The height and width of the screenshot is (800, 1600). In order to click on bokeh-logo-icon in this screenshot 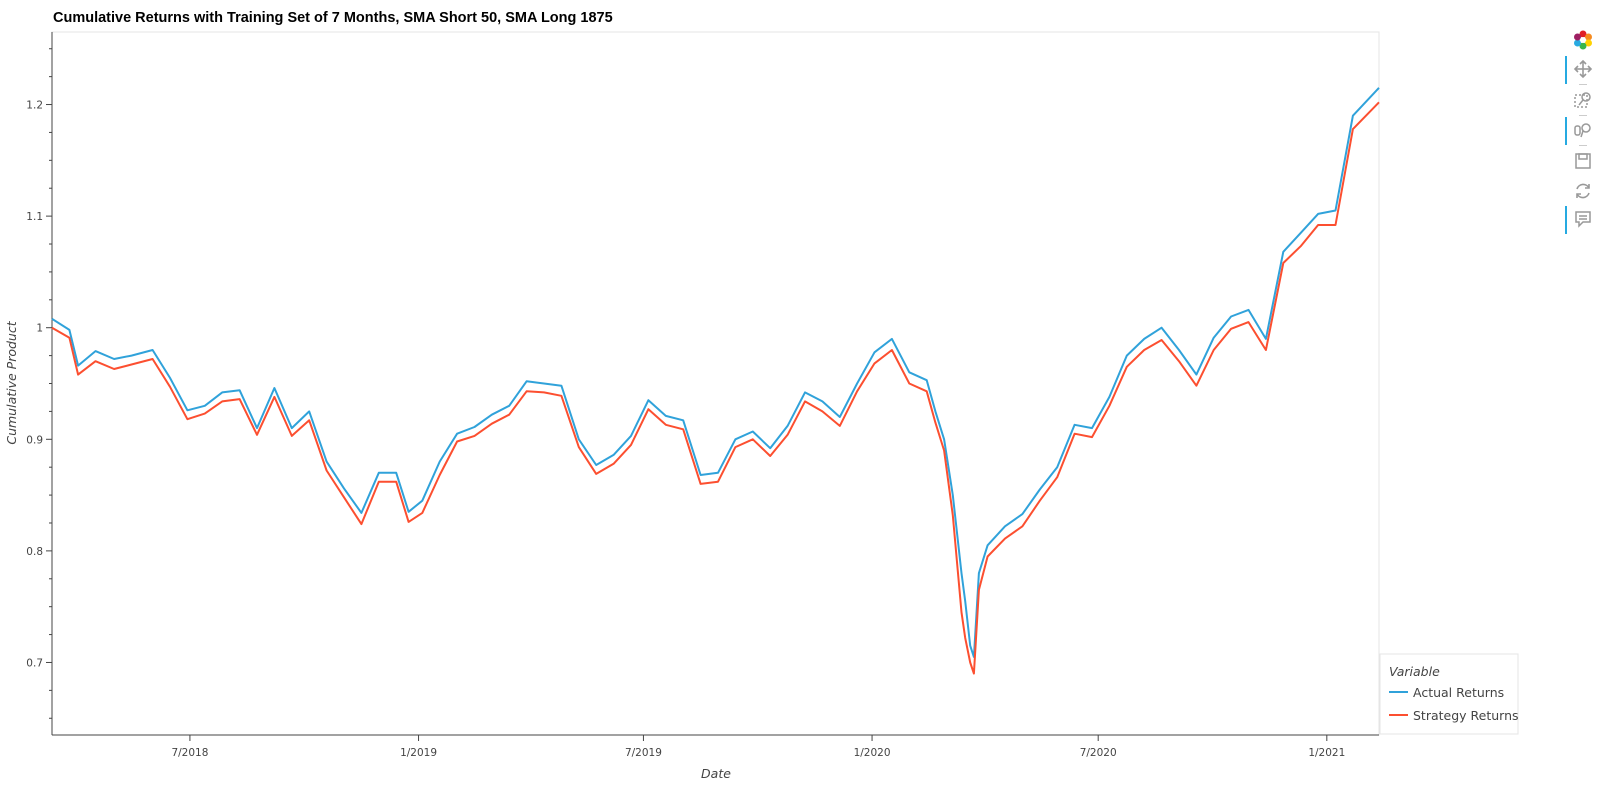, I will do `click(1582, 40)`.